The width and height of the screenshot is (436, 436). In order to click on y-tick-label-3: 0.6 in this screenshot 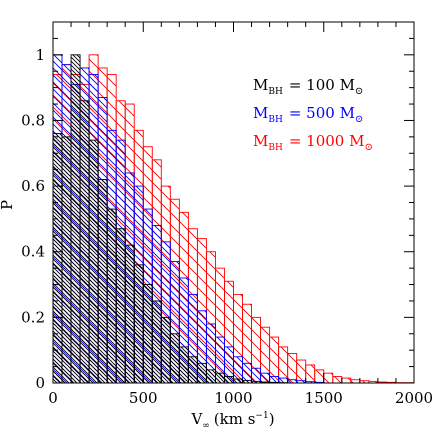, I will do `click(33, 186)`.